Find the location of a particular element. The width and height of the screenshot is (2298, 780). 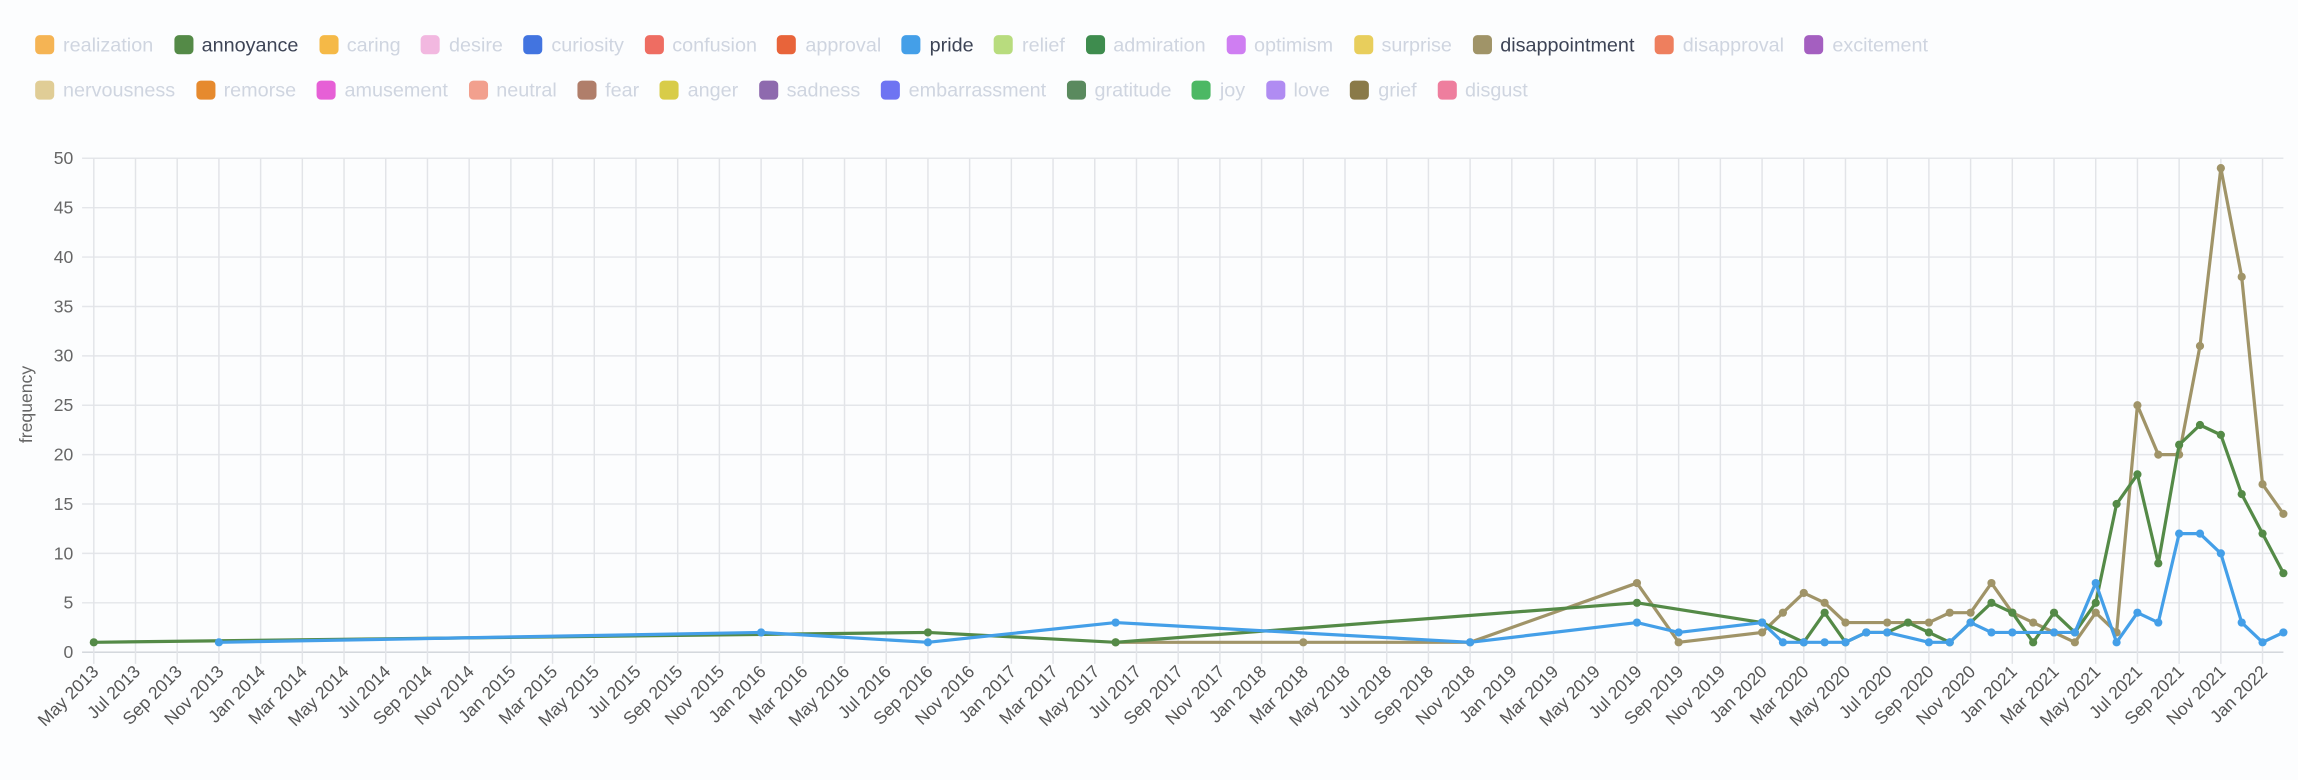

legend-item-pride: pride is located at coordinates (937, 45).